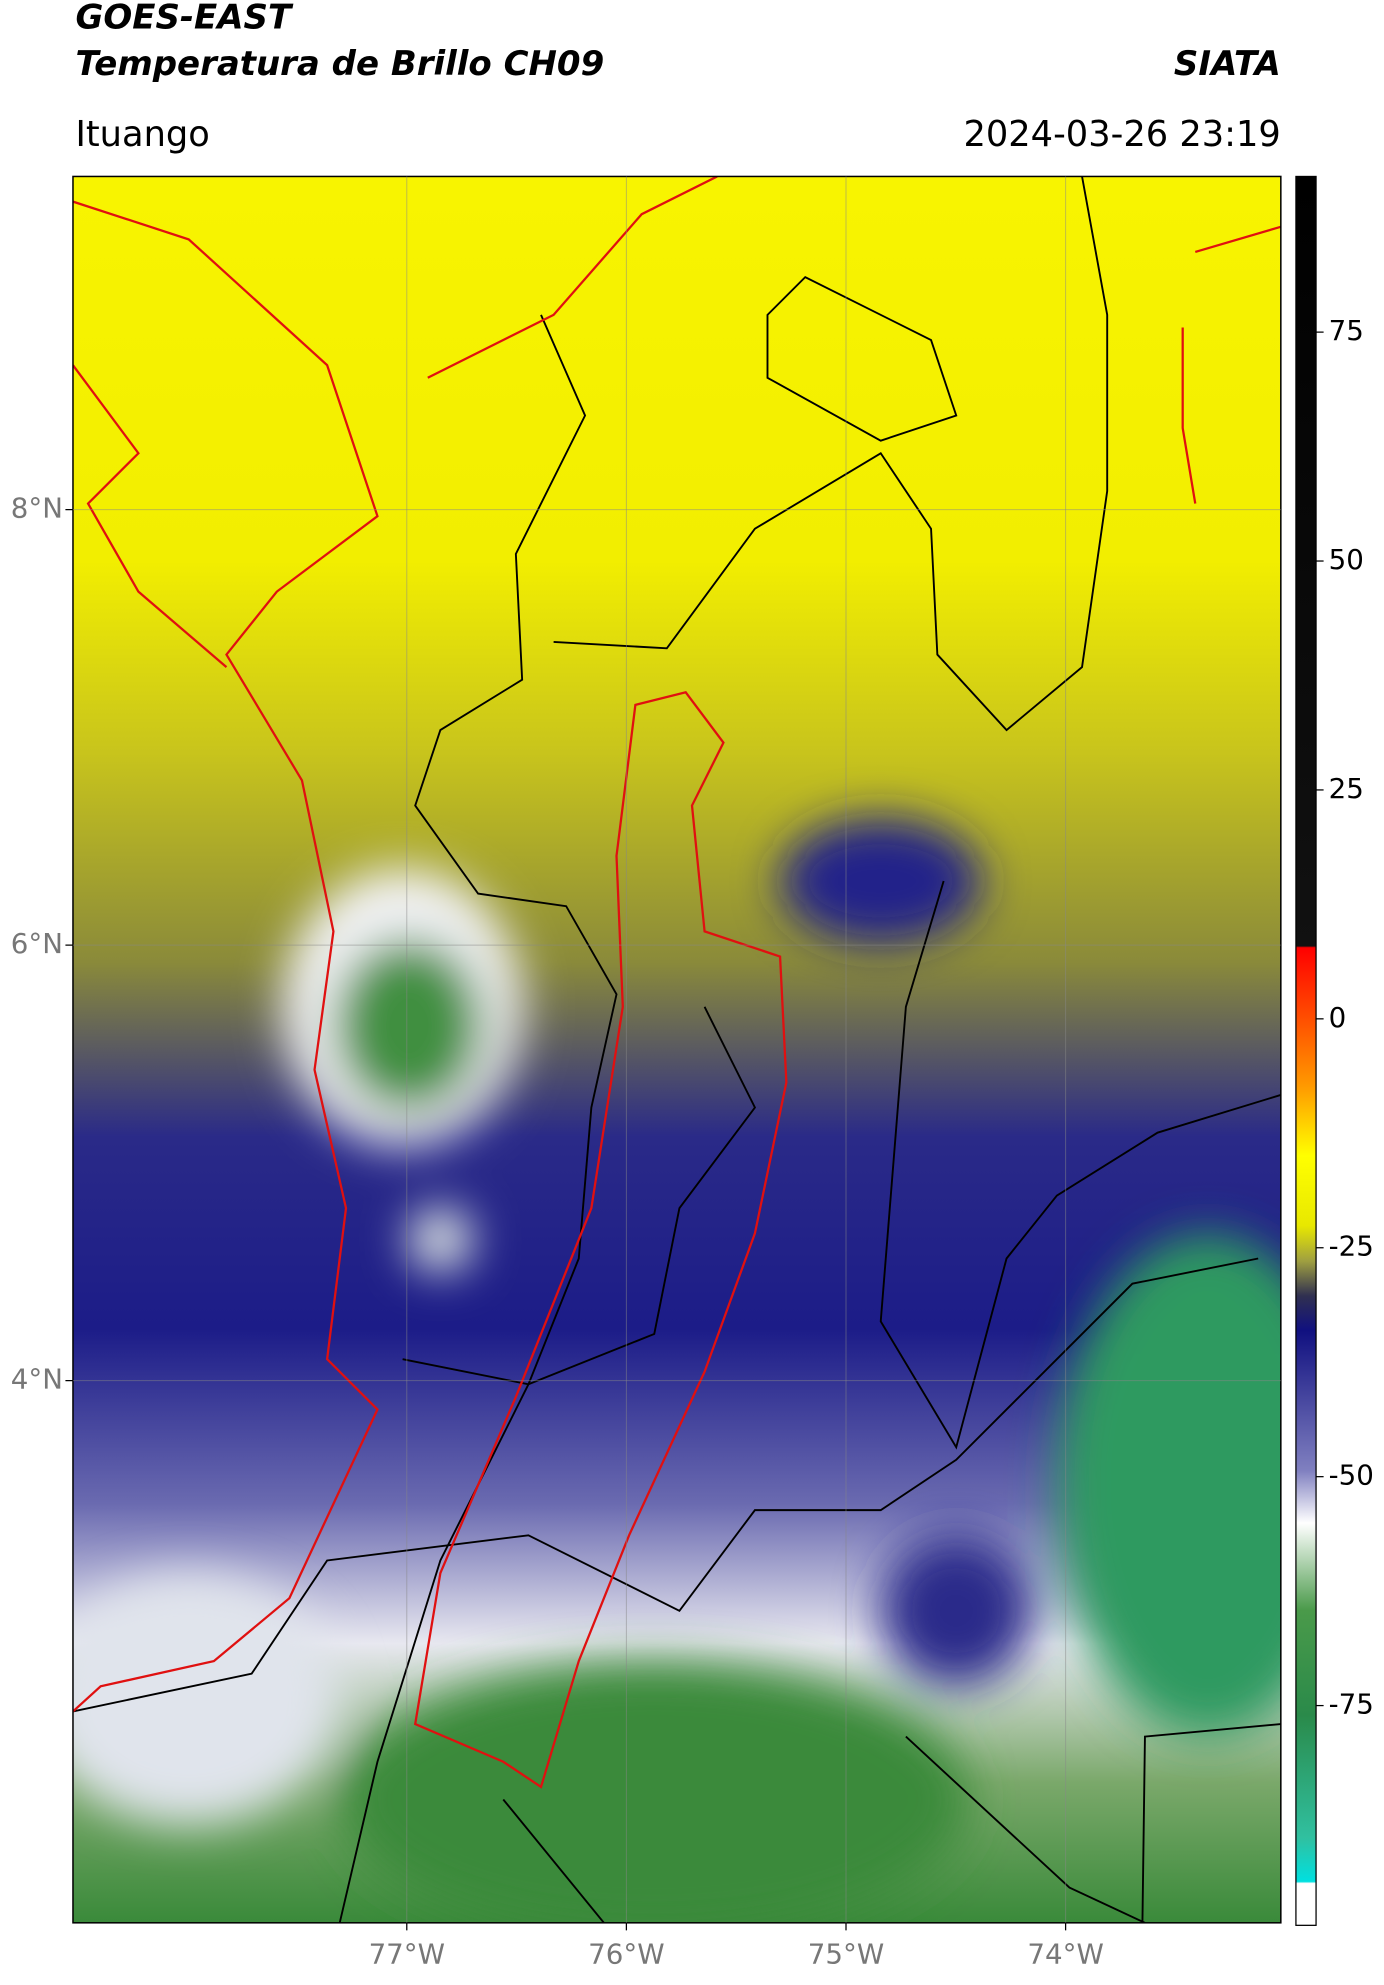 Image resolution: width=1384 pixels, height=1985 pixels. Describe the element at coordinates (626, 1954) in the screenshot. I see `x-tick-label: 76°W` at that location.